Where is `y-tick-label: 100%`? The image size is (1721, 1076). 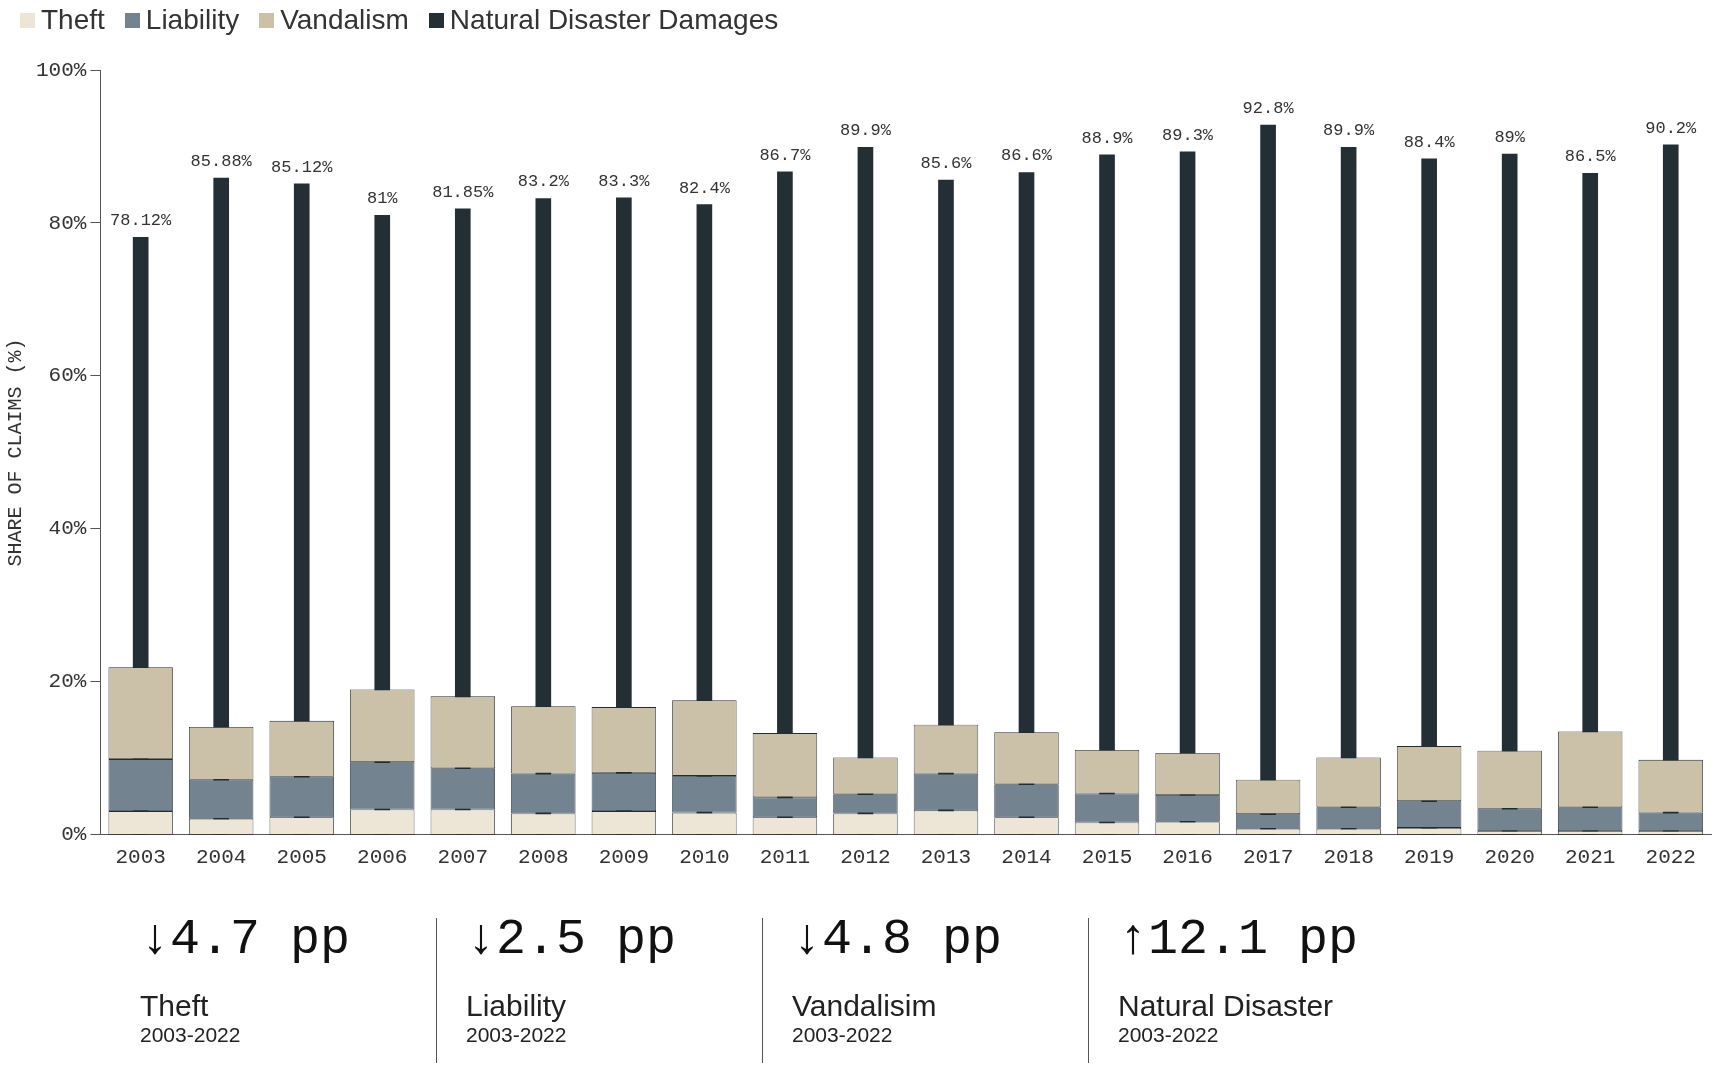 y-tick-label: 100% is located at coordinates (61, 70).